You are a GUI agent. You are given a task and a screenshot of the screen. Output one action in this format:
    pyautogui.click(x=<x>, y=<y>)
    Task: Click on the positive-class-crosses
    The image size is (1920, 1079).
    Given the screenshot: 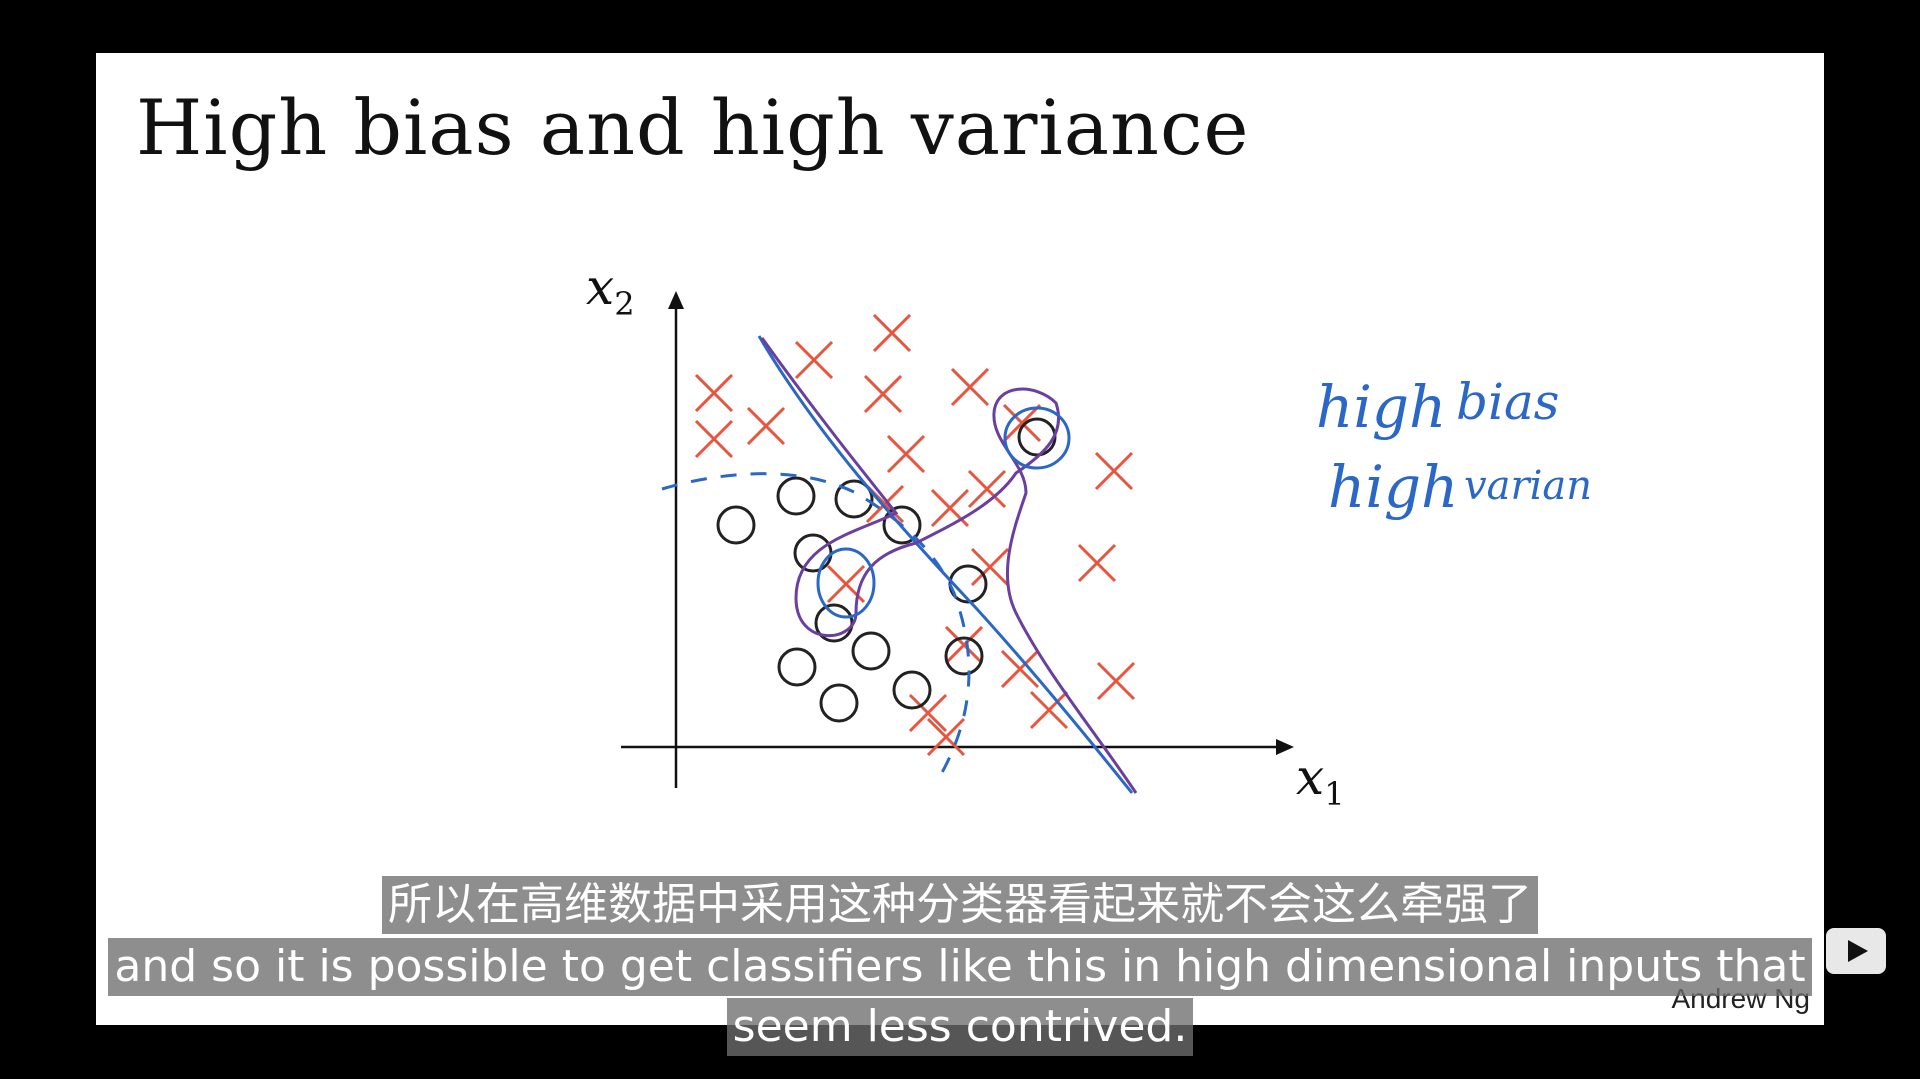 What is the action you would take?
    pyautogui.click(x=915, y=535)
    